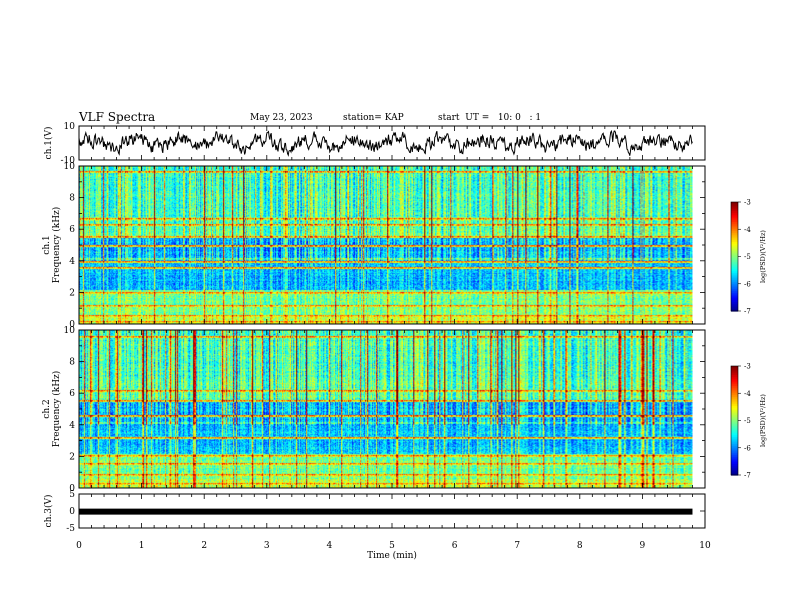 The width and height of the screenshot is (792, 612). What do you see at coordinates (204, 546) in the screenshot?
I see `x-tick-label: 2` at bounding box center [204, 546].